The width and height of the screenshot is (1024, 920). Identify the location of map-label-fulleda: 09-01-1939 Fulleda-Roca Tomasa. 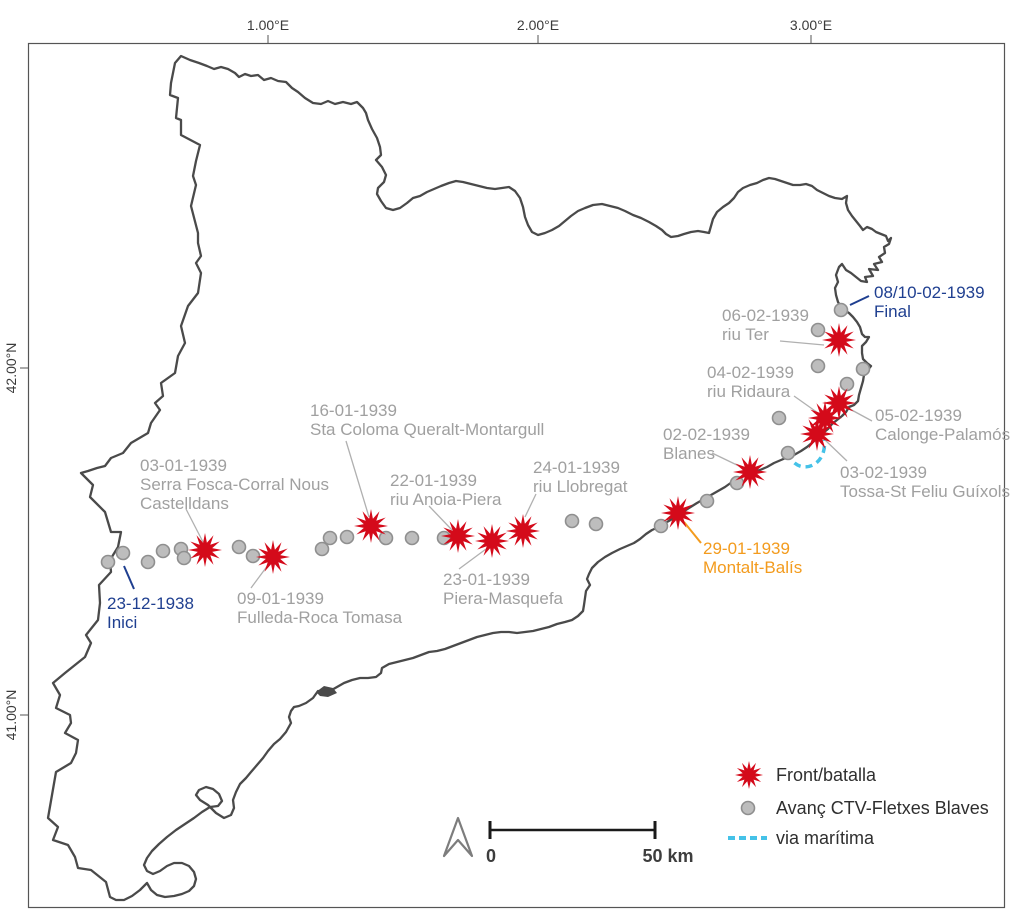
(320, 608).